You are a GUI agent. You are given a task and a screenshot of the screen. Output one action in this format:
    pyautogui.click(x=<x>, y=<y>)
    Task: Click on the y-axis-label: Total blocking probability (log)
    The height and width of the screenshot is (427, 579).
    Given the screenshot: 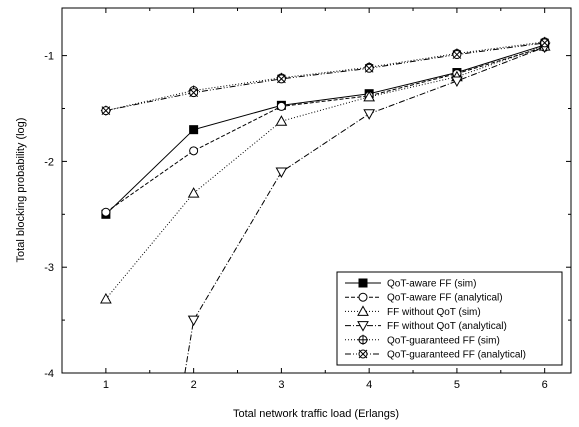 What is the action you would take?
    pyautogui.click(x=21, y=190)
    